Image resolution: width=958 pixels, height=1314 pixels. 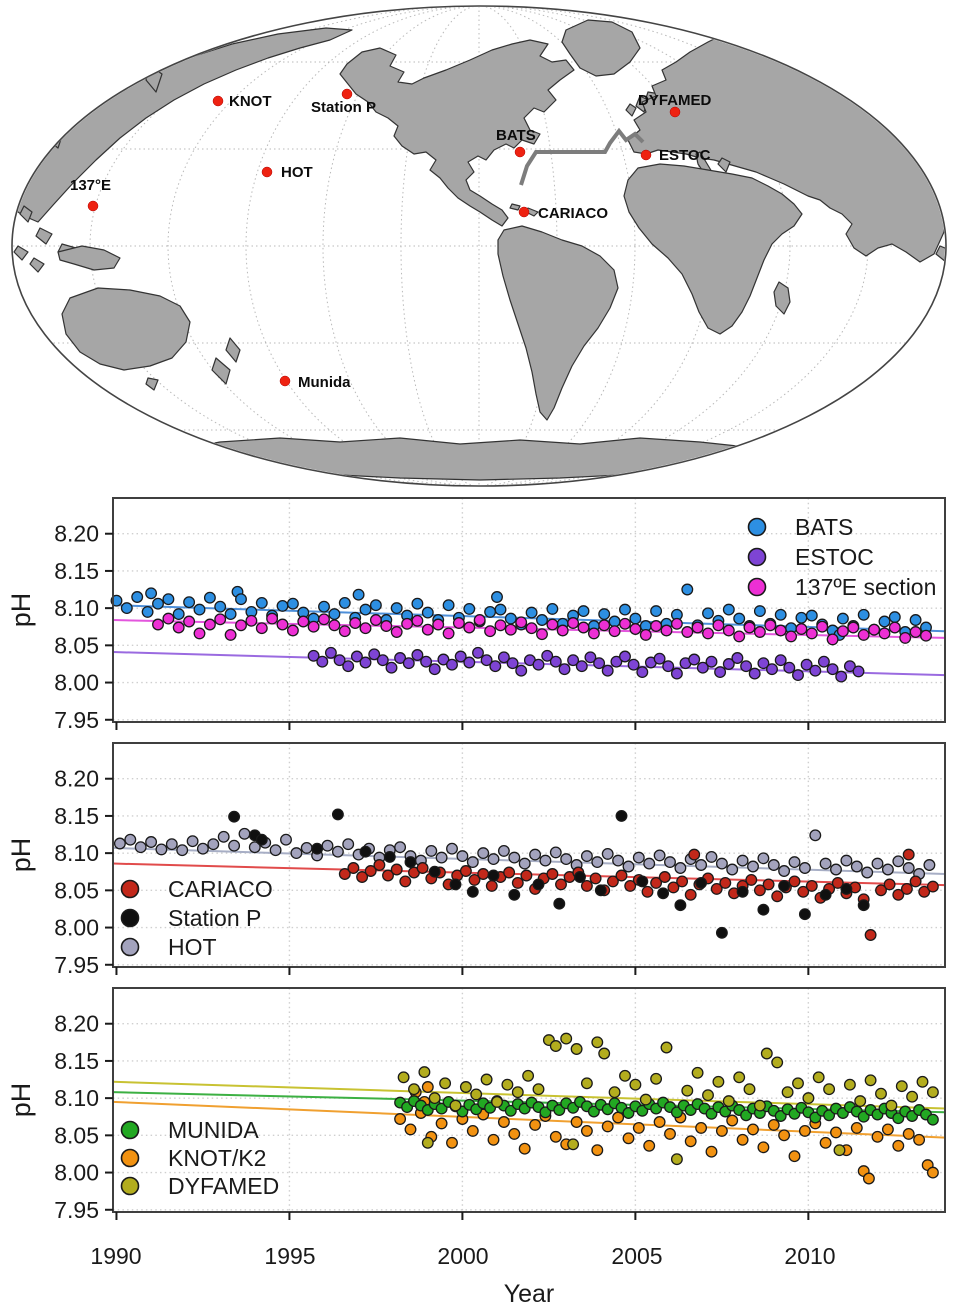 I want to click on legend-marker, so click(x=130, y=1158).